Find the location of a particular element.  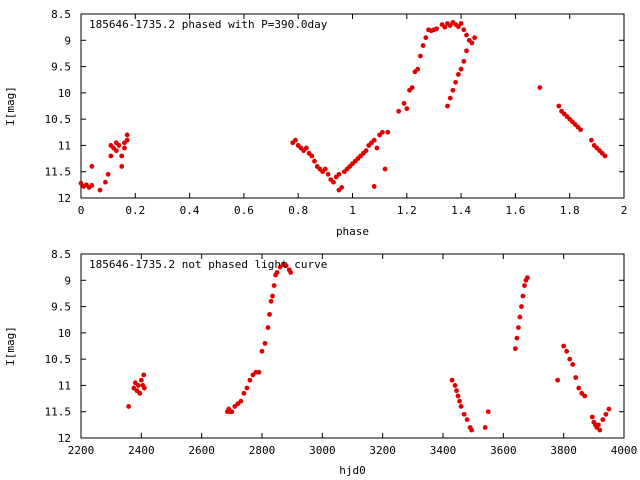

x-tick-label: 1.2 is located at coordinates (407, 210).